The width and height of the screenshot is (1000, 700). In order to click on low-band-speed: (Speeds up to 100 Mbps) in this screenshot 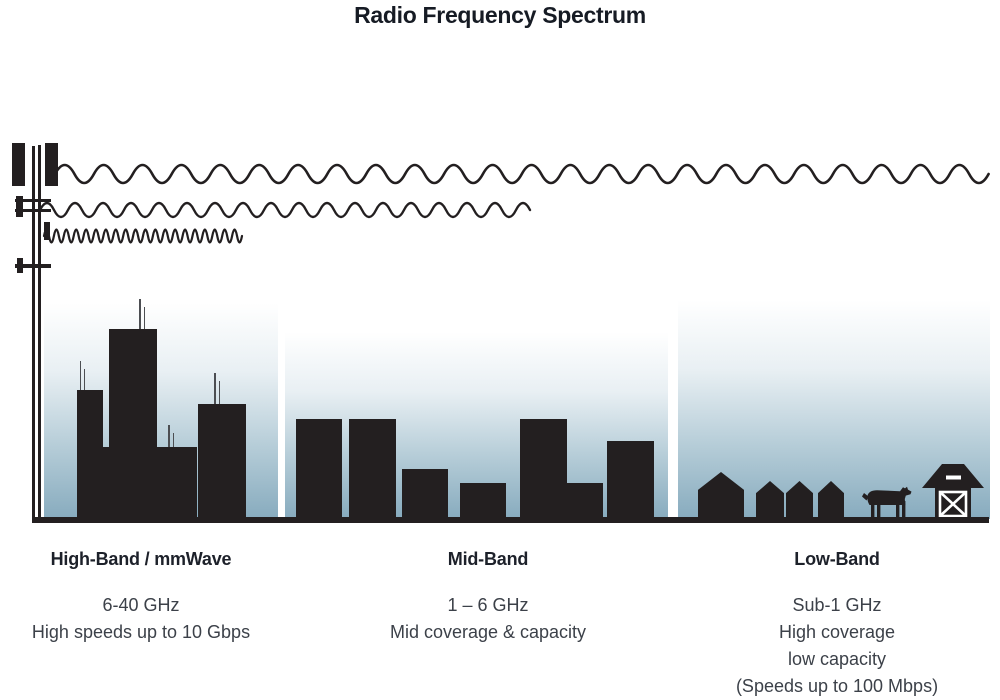, I will do `click(837, 686)`.